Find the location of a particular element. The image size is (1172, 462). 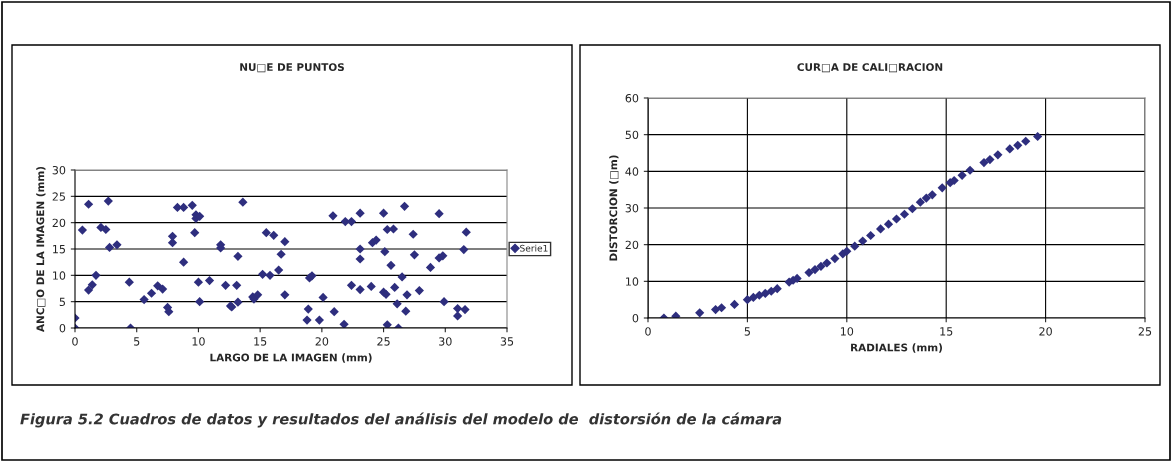

y-axis-title: DISTORCION (□m) is located at coordinates (614, 208).